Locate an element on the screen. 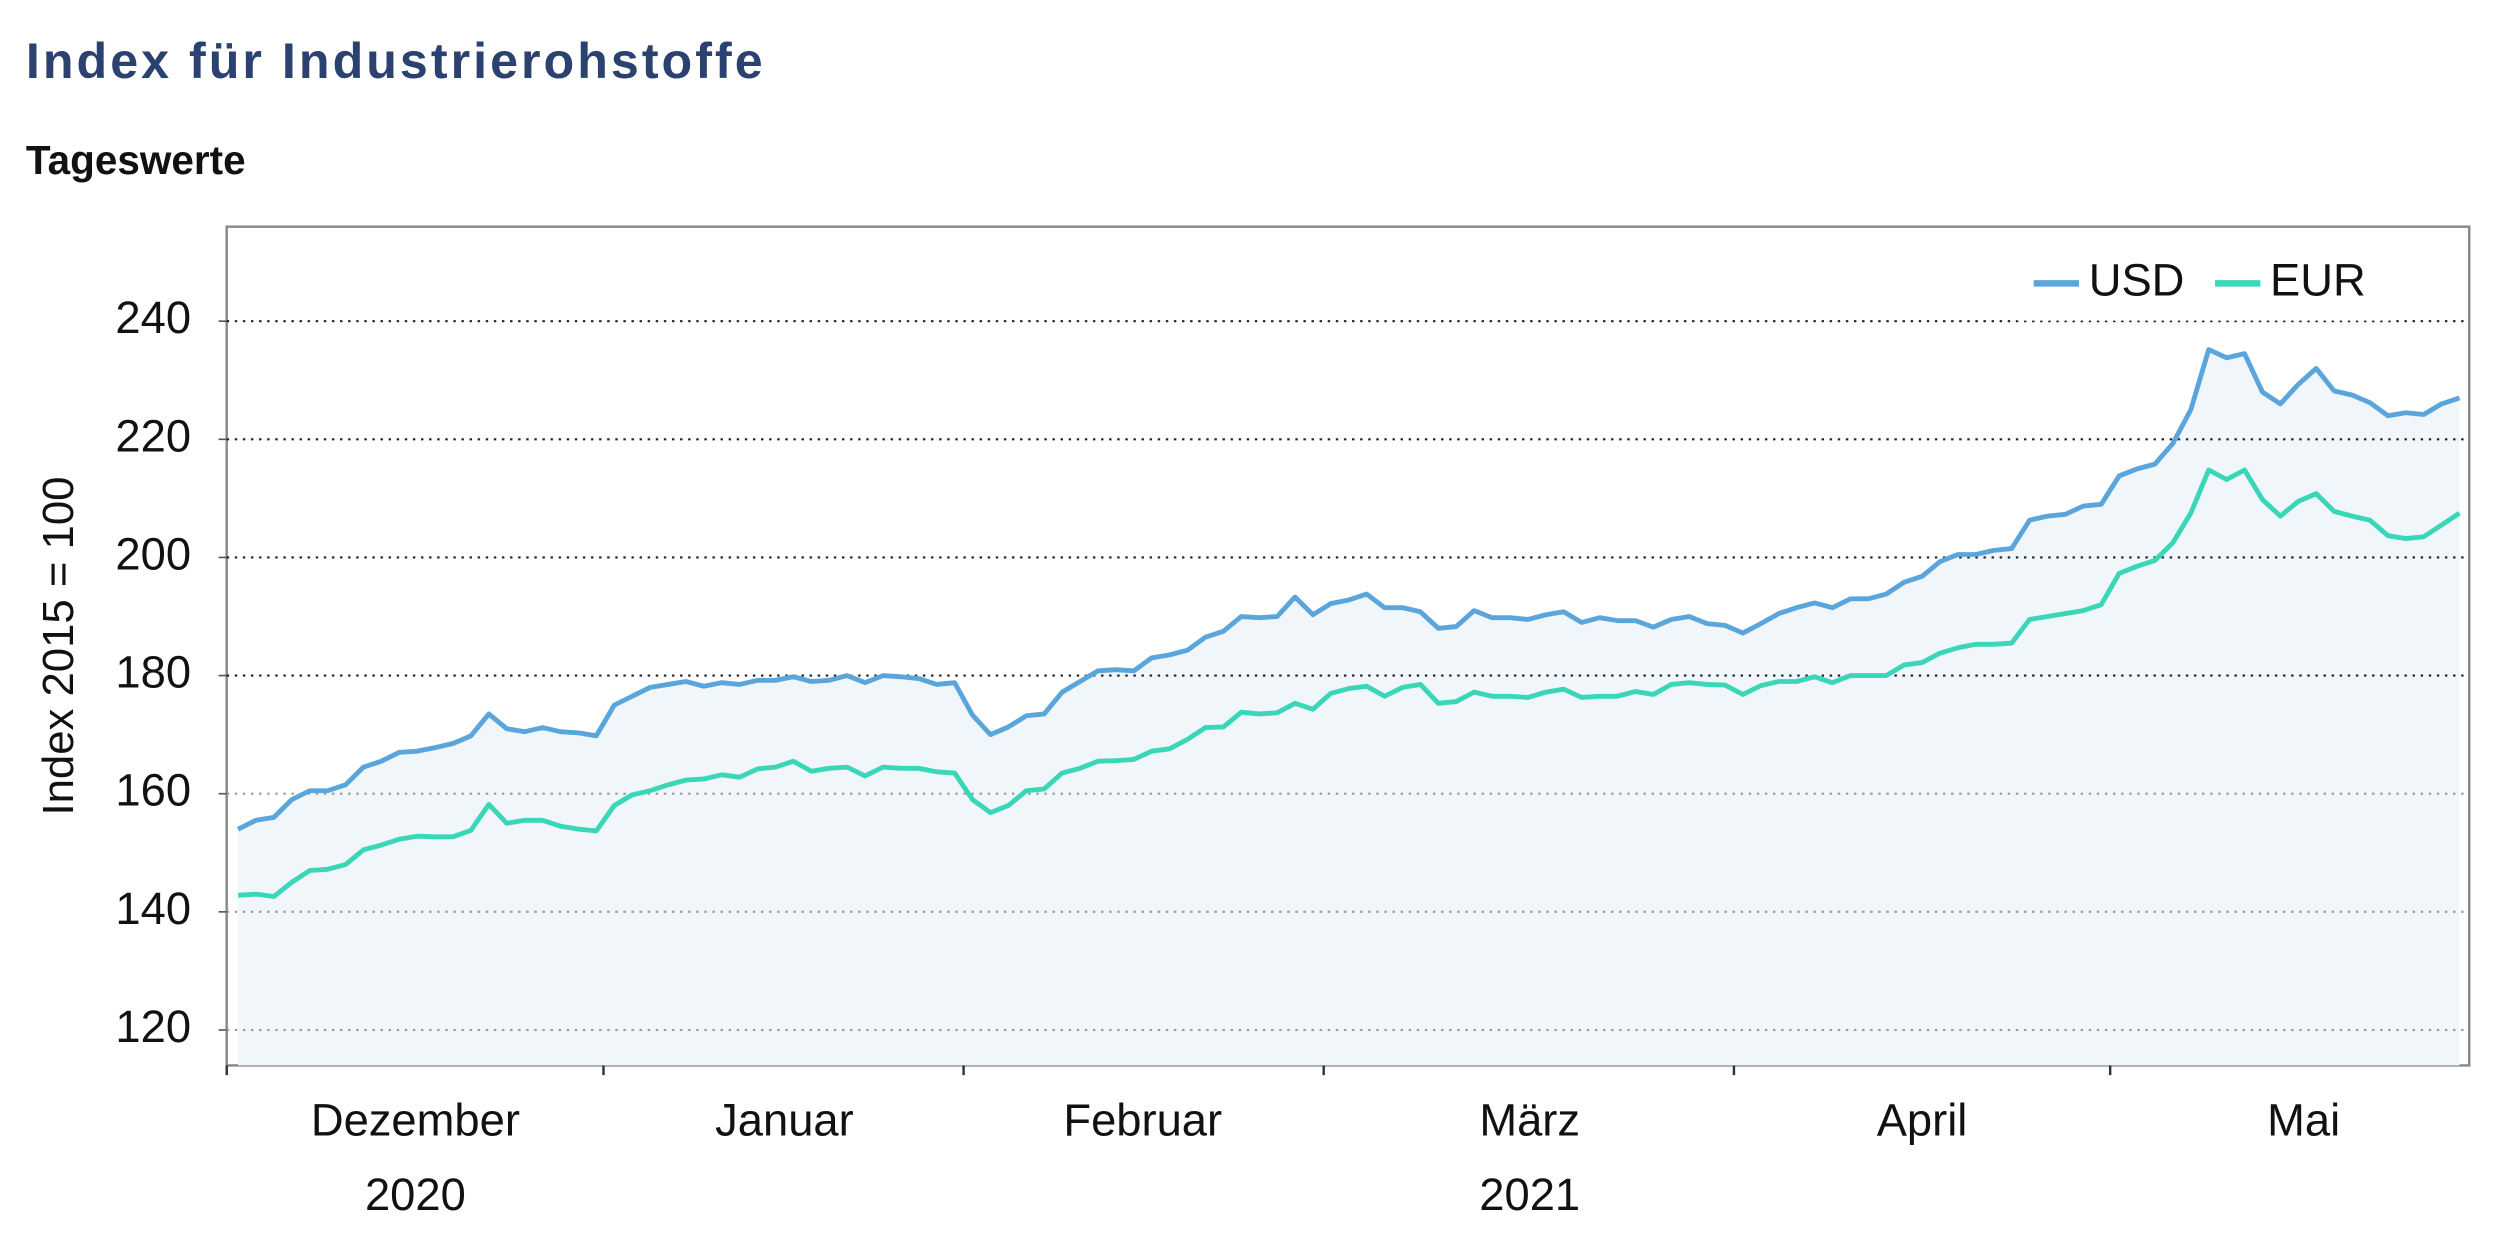 The height and width of the screenshot is (1250, 2500). y-tick-label: 180 is located at coordinates (153, 672).